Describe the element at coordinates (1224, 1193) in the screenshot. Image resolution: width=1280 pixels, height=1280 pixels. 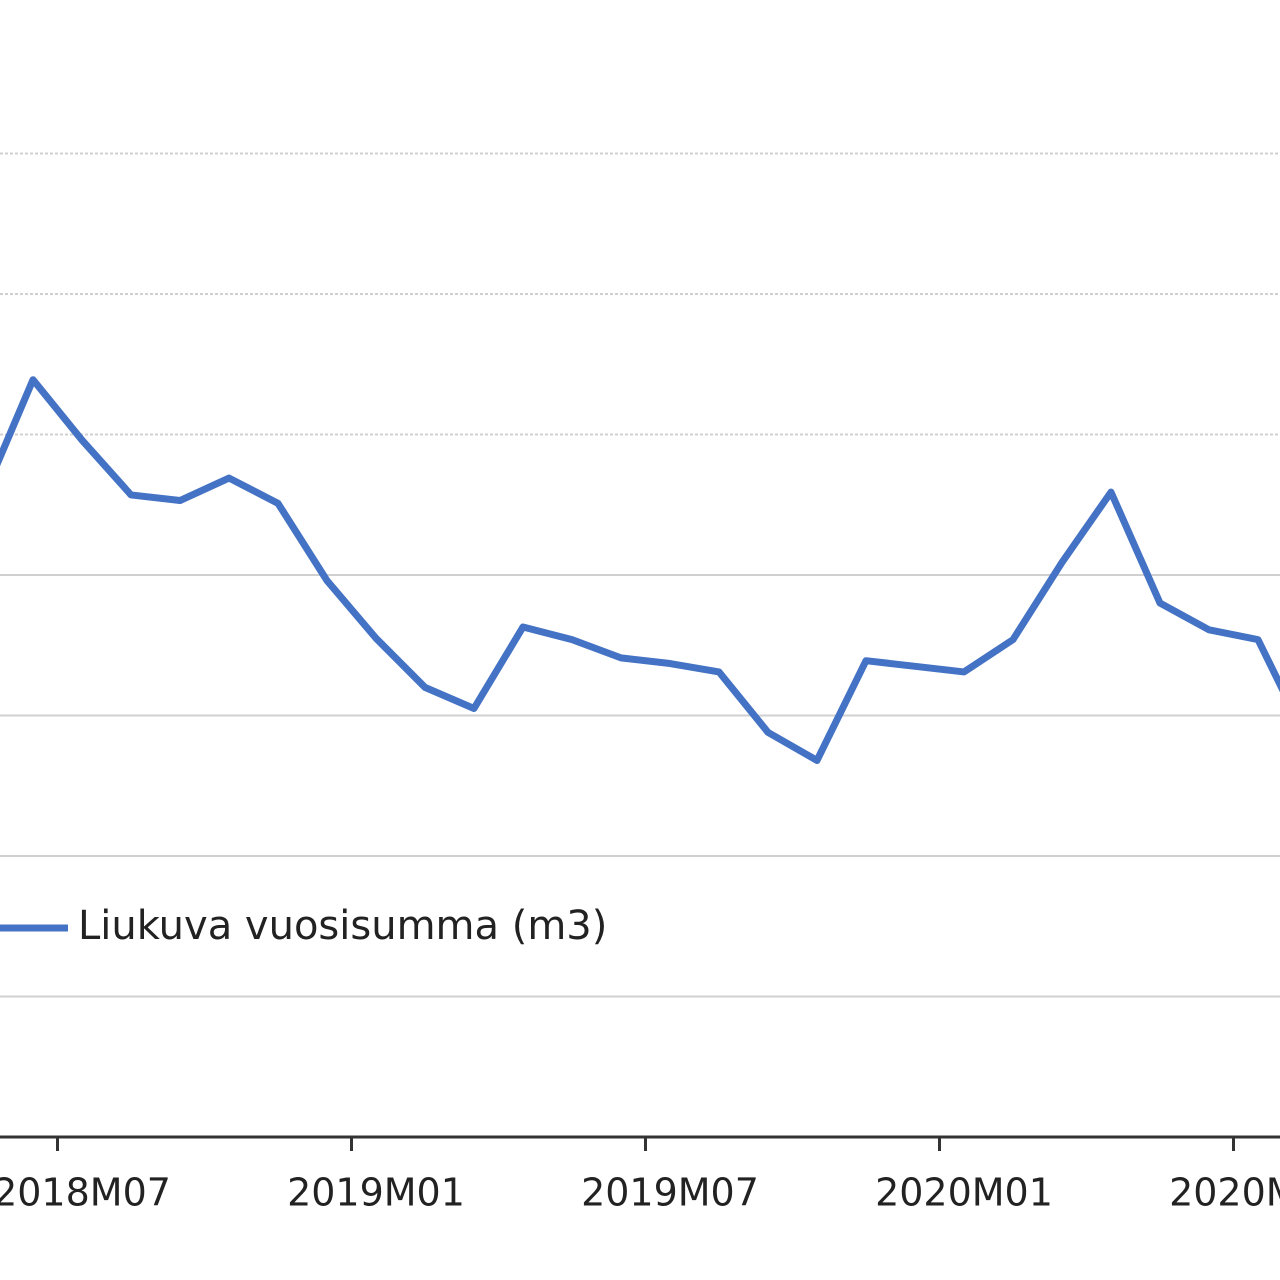
I see `x-tick-label: 2020M07` at that location.